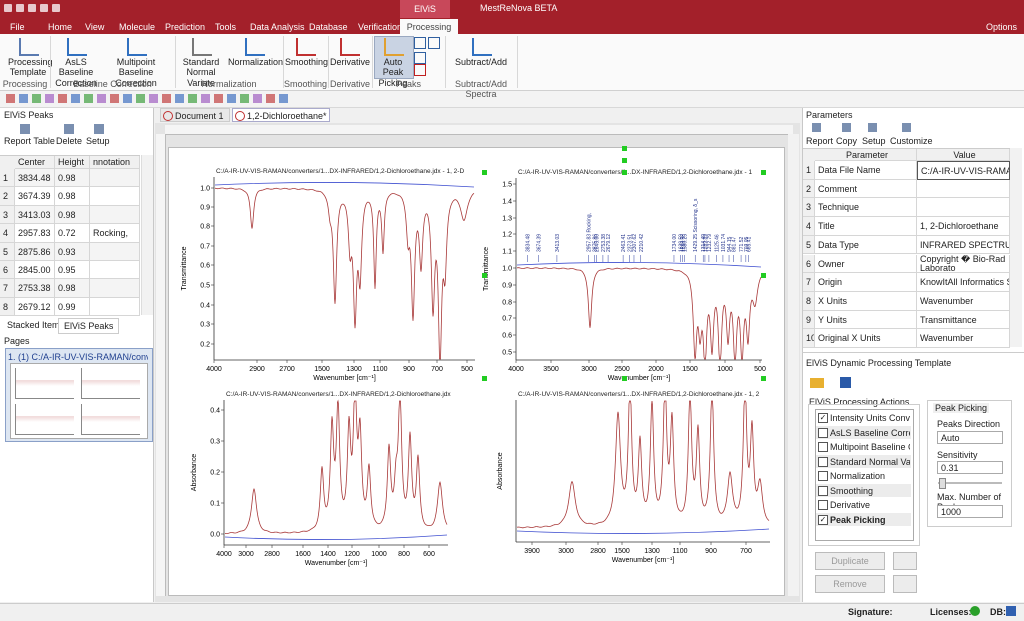 The image size is (1024, 621). Describe the element at coordinates (845, 382) in the screenshot. I see `save-icon` at that location.